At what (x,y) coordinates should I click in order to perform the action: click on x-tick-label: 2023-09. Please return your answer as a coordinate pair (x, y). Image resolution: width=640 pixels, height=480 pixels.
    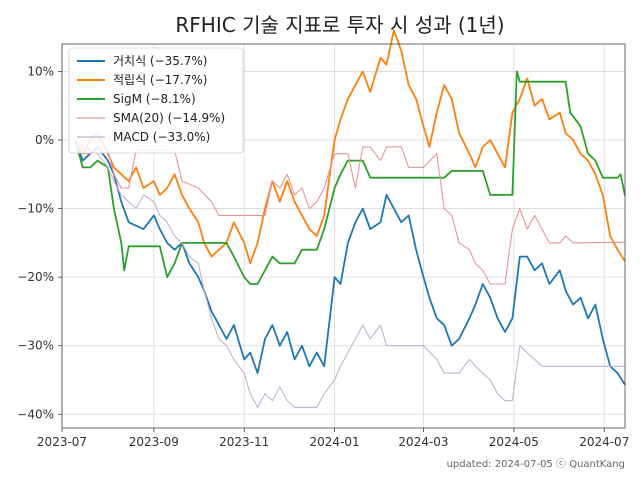
    Looking at the image, I should click on (154, 442).